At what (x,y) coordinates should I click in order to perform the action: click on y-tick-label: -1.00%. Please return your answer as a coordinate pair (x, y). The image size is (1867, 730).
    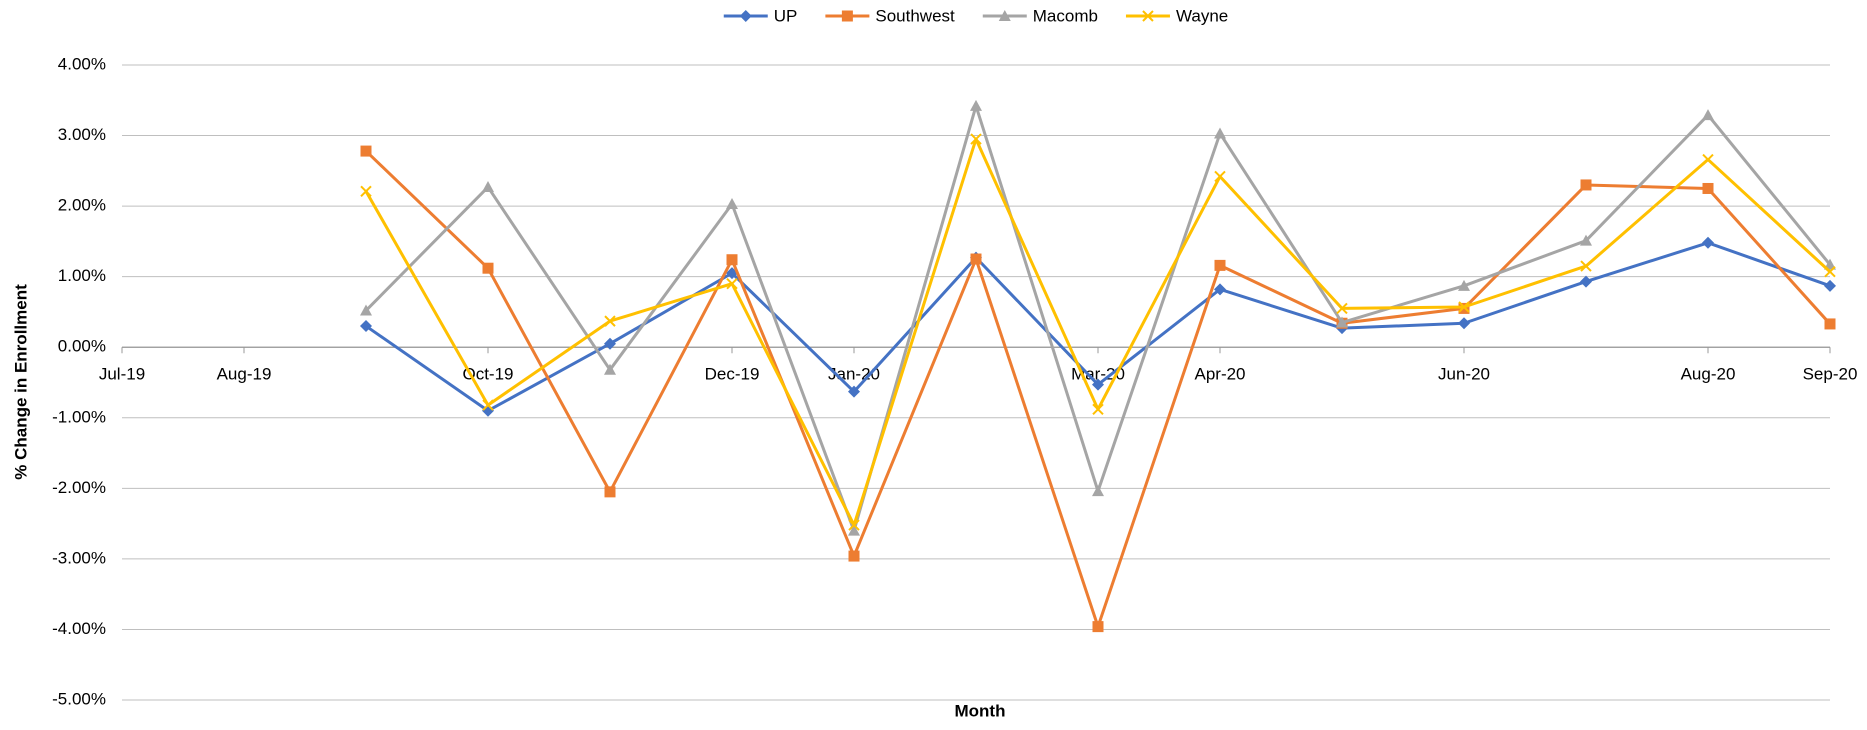
    Looking at the image, I should click on (79, 416).